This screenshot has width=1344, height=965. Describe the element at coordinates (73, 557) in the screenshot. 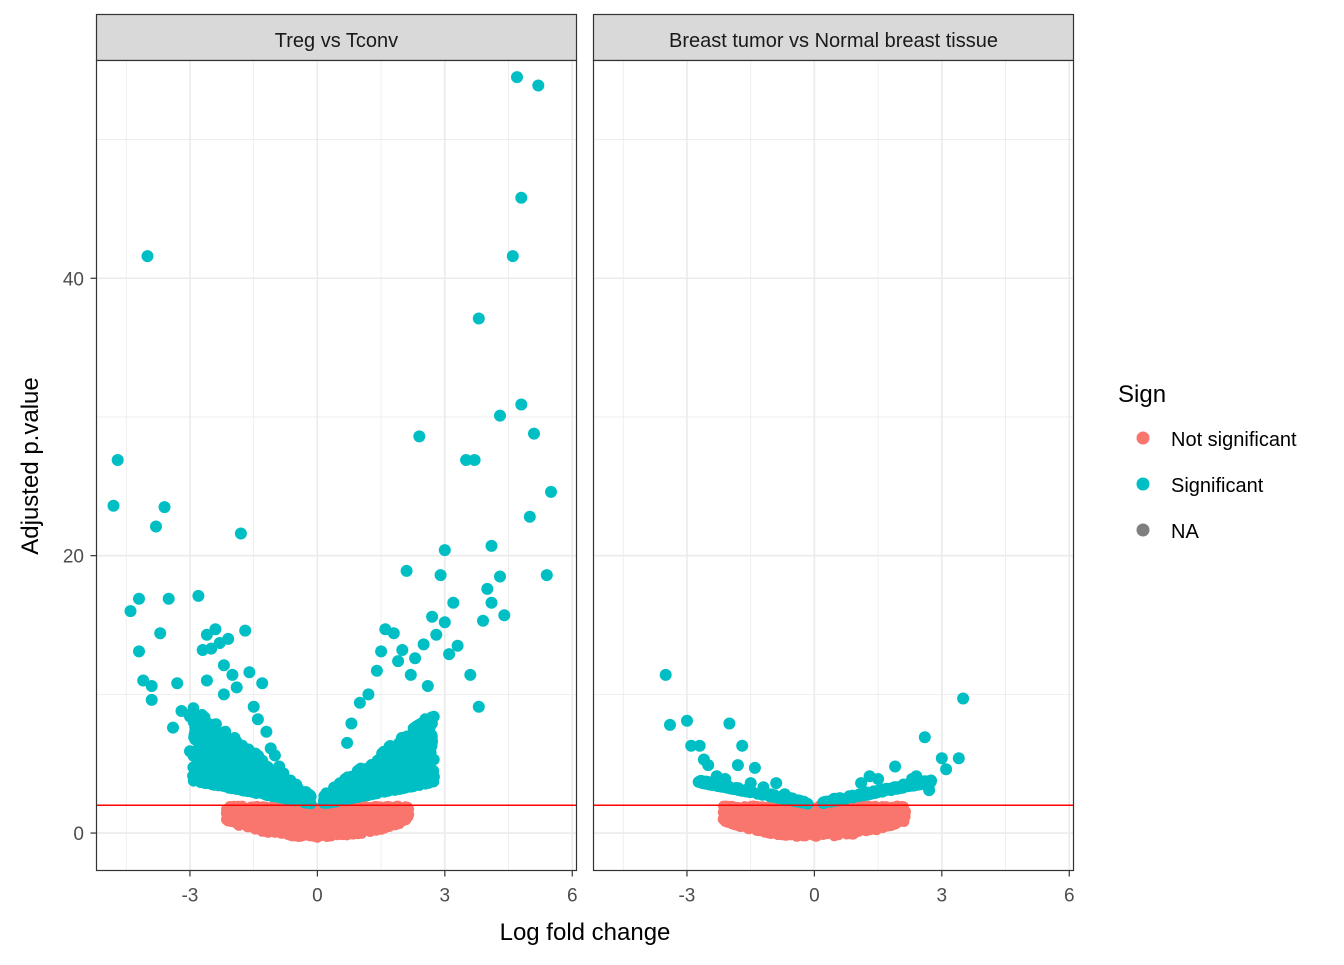

I see `y-tick-label: 20` at that location.